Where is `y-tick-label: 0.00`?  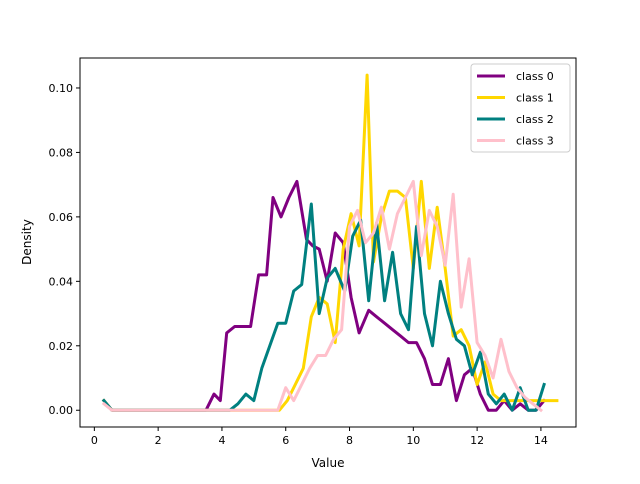
y-tick-label: 0.00 is located at coordinates (61, 410).